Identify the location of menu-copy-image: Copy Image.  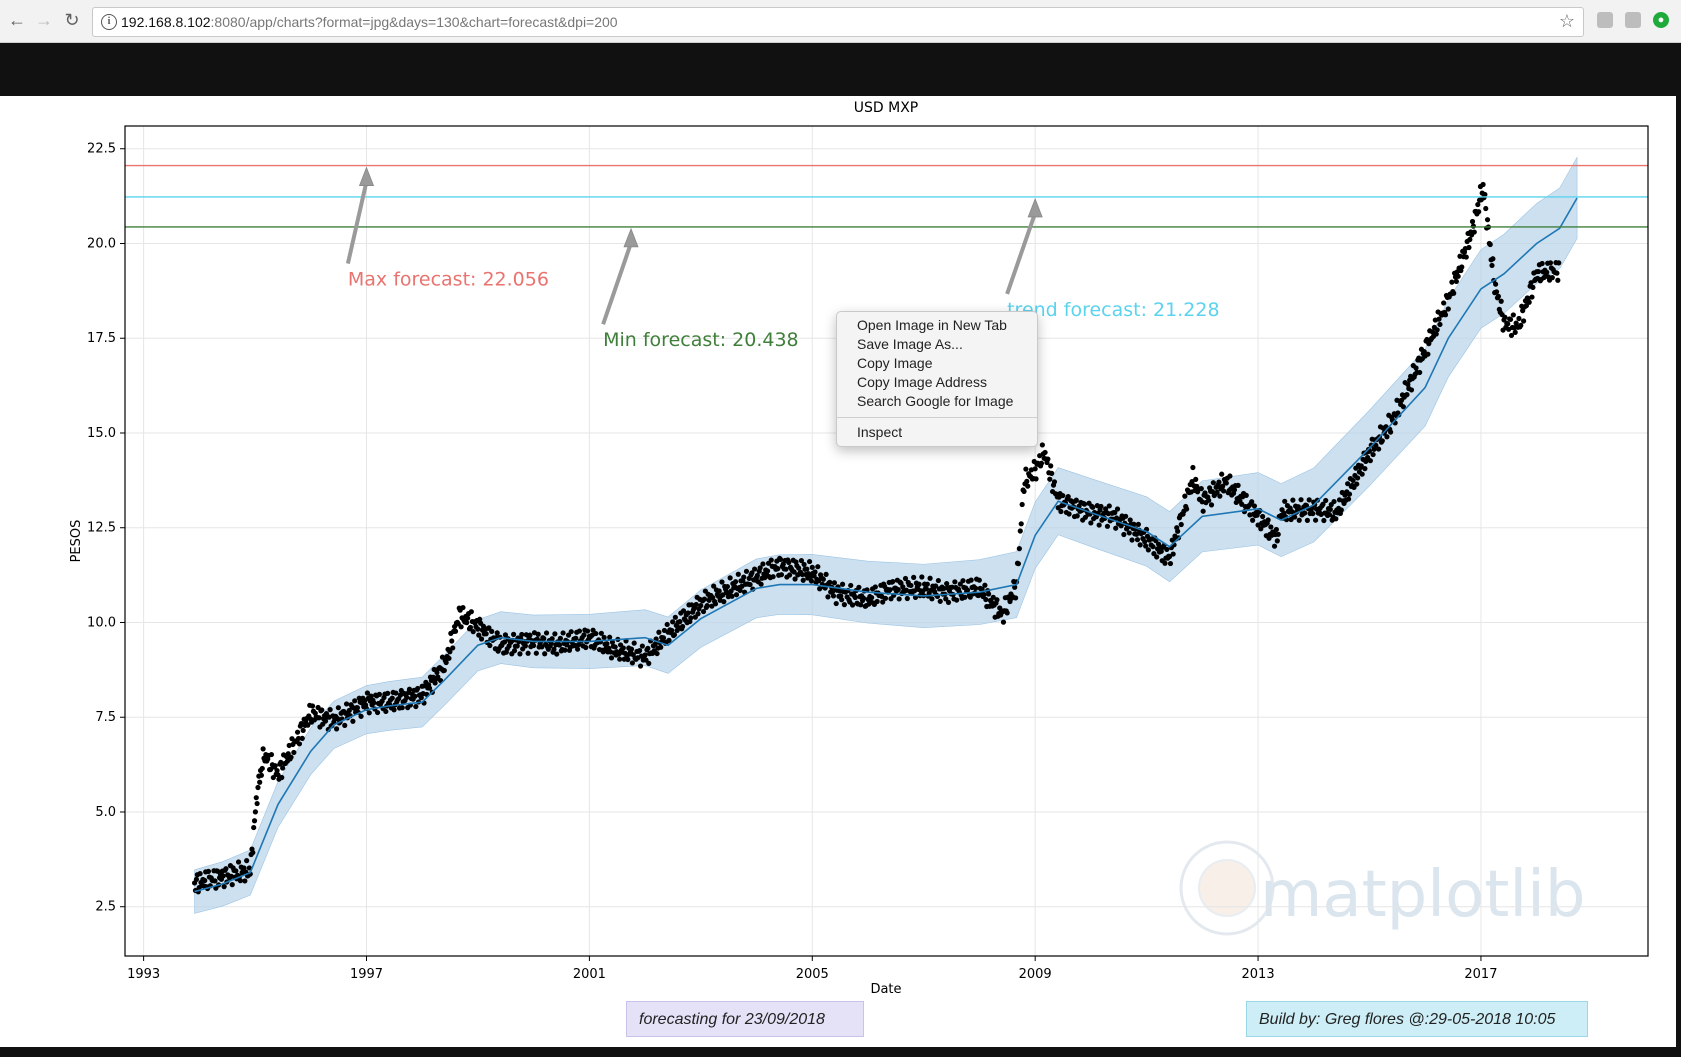
(895, 363).